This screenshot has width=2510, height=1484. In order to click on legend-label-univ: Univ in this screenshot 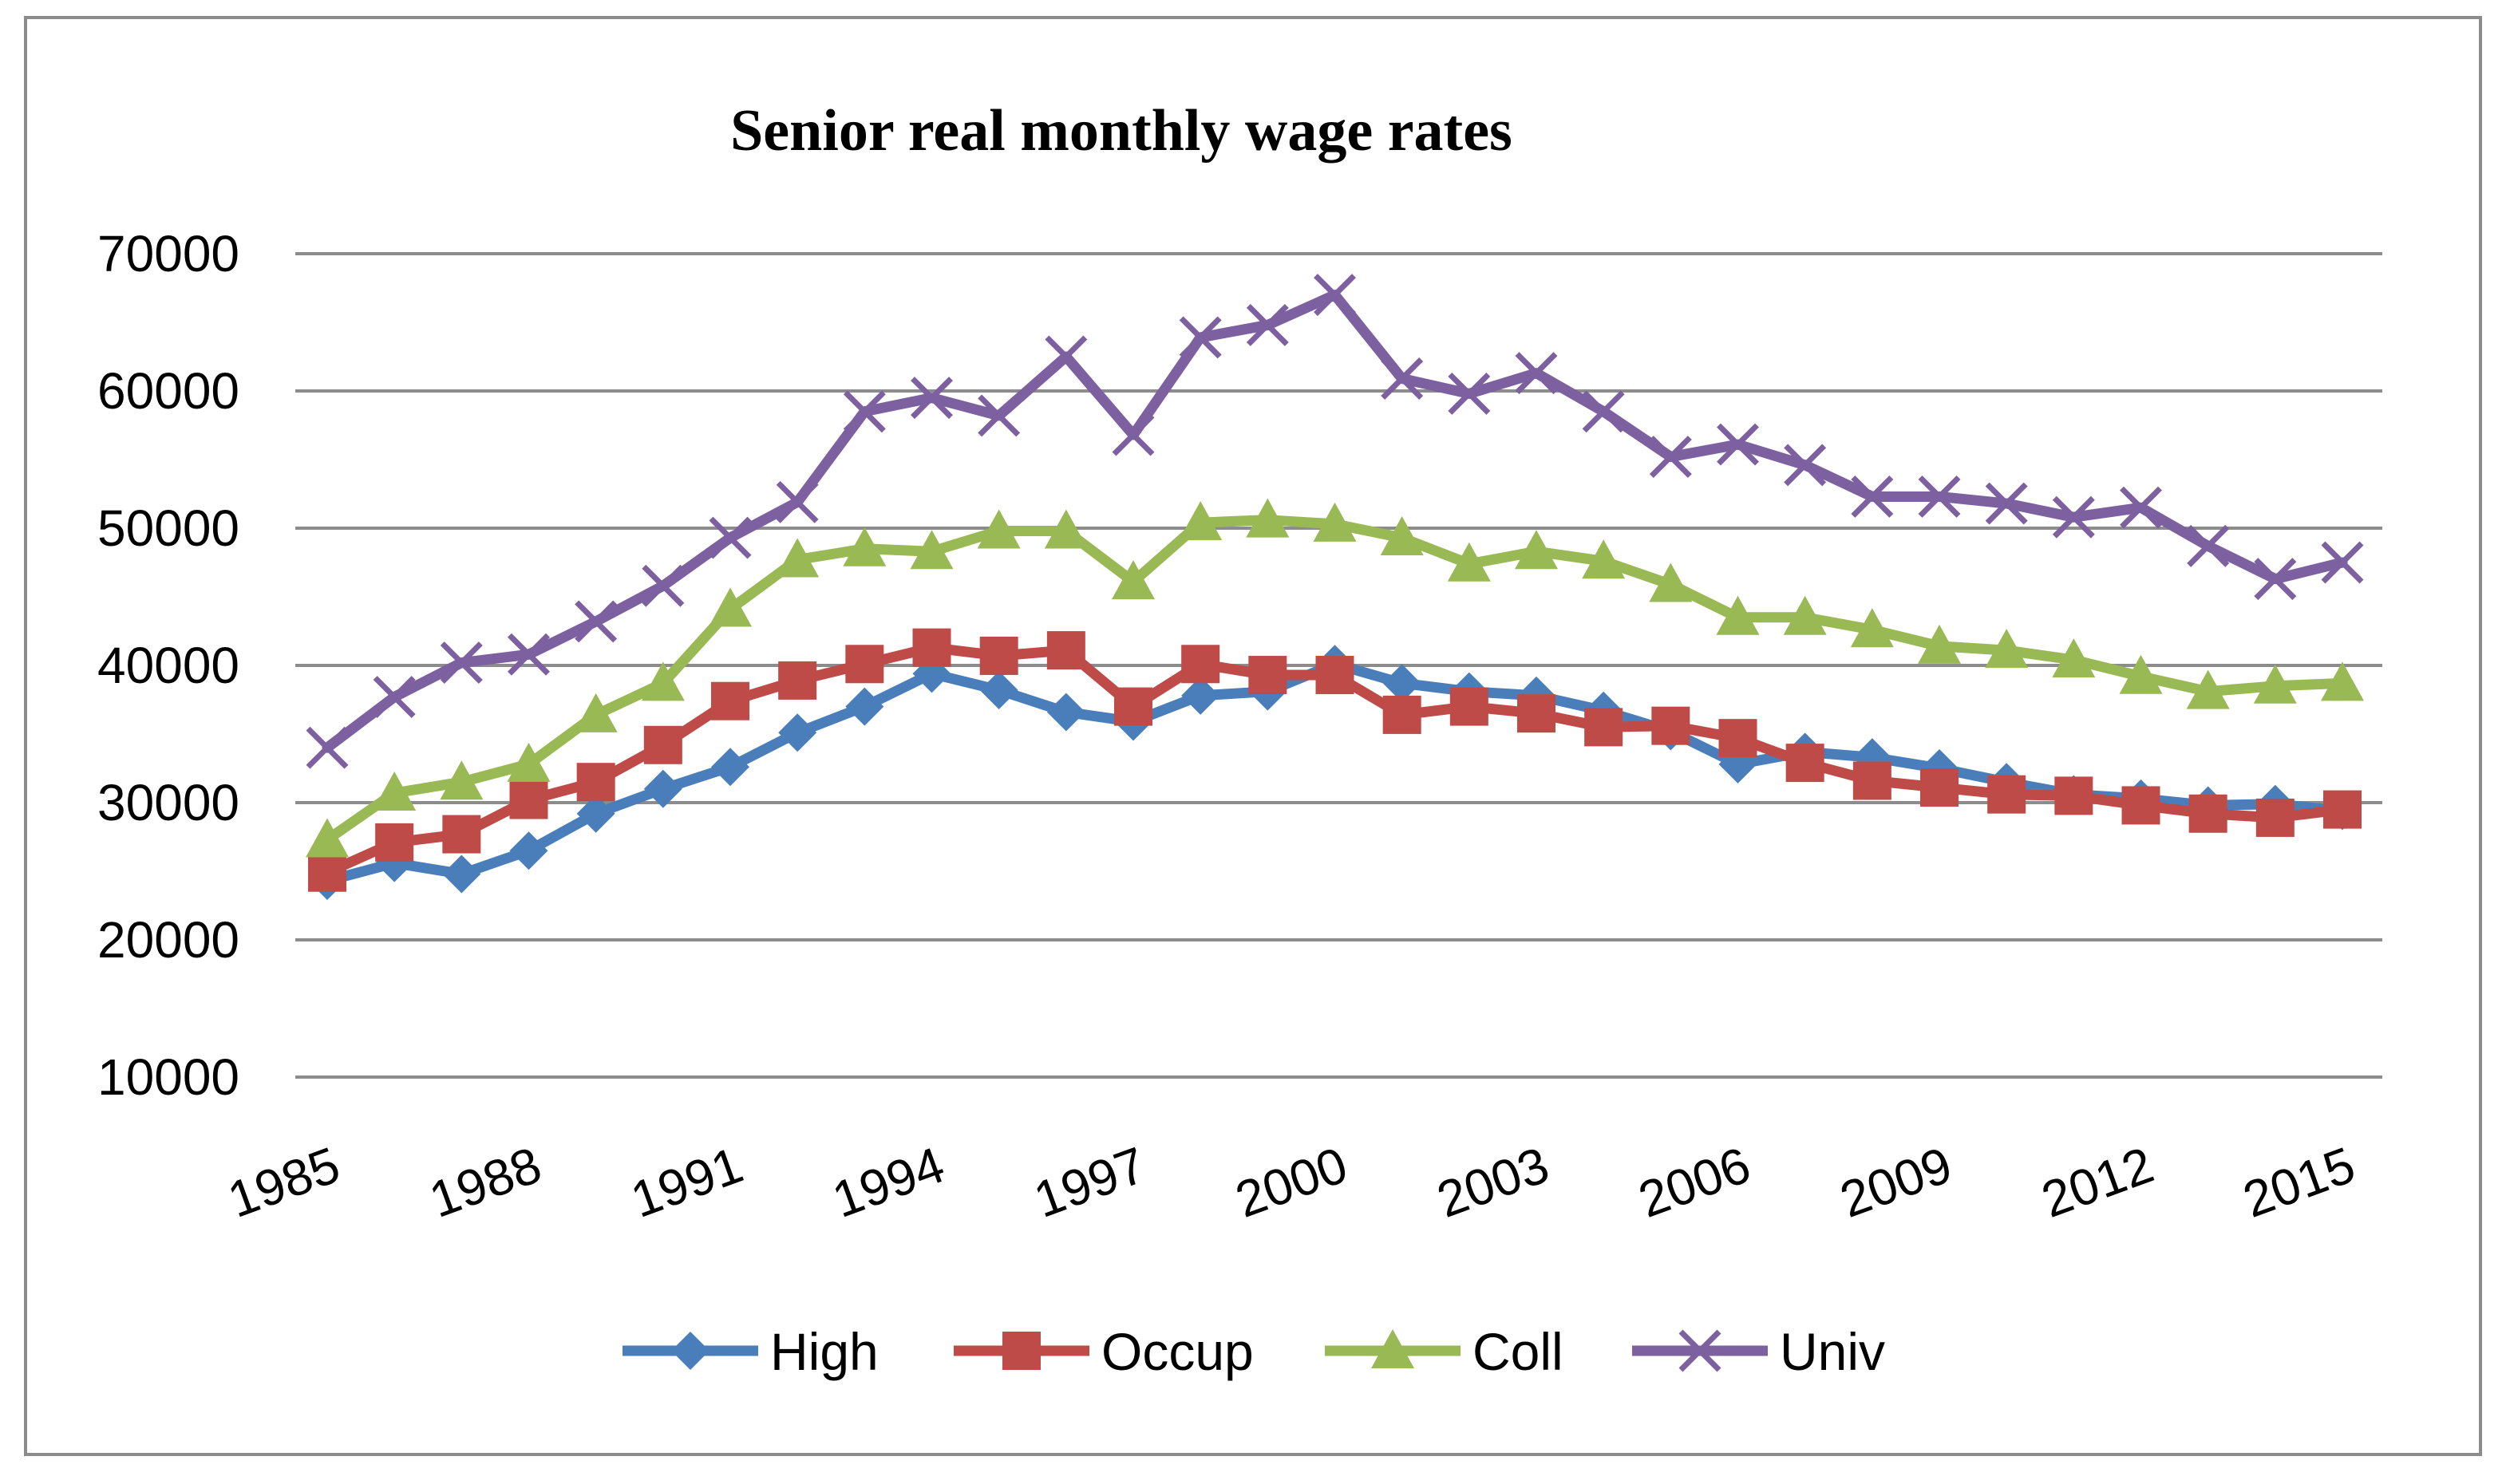, I will do `click(1832, 1351)`.